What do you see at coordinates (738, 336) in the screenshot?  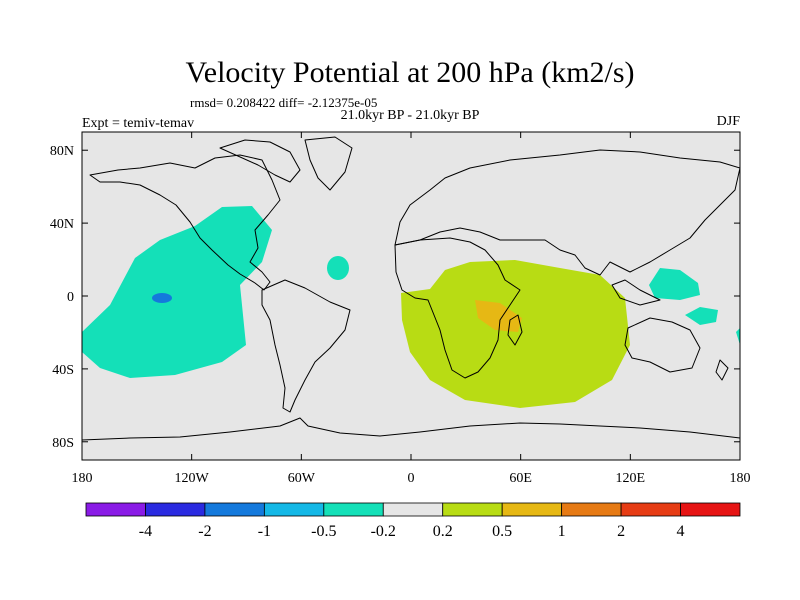 I see `contour-negative-edge` at bounding box center [738, 336].